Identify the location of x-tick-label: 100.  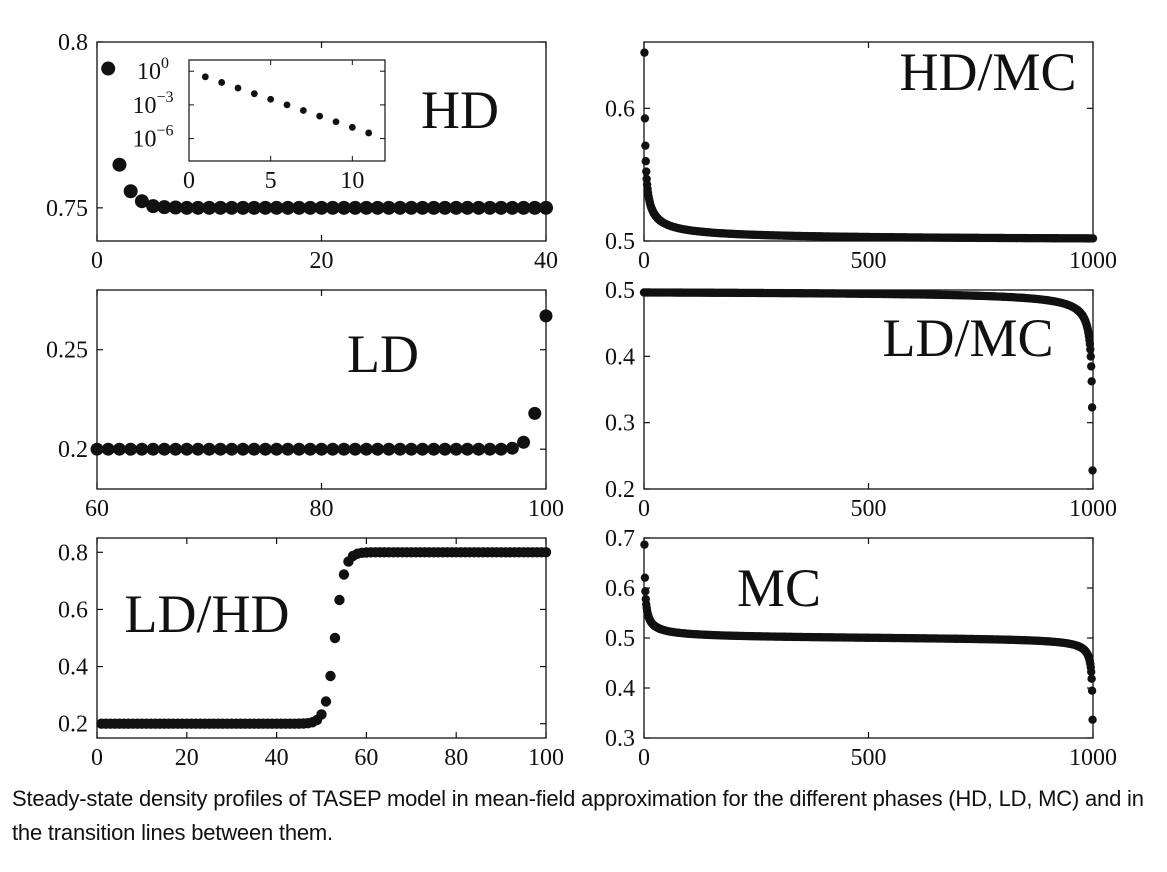
(546, 509).